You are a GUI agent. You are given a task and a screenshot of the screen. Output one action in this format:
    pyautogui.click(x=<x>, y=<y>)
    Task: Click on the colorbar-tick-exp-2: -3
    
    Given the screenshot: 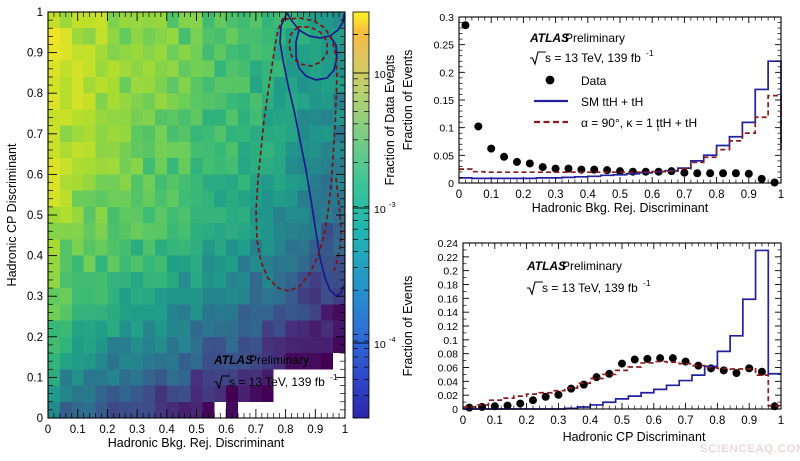 What is the action you would take?
    pyautogui.click(x=392, y=204)
    